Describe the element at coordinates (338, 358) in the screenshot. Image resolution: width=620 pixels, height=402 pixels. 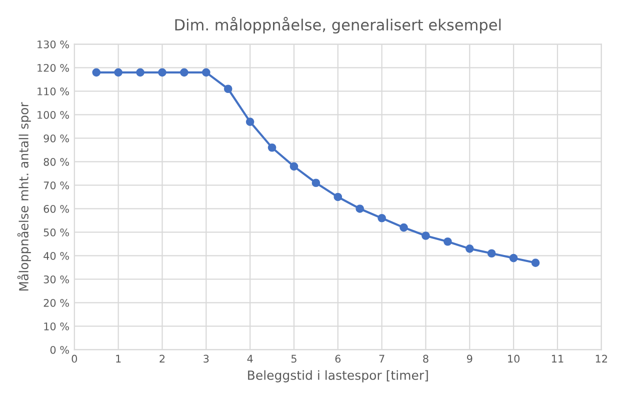
I see `x-tick-label: 6` at that location.